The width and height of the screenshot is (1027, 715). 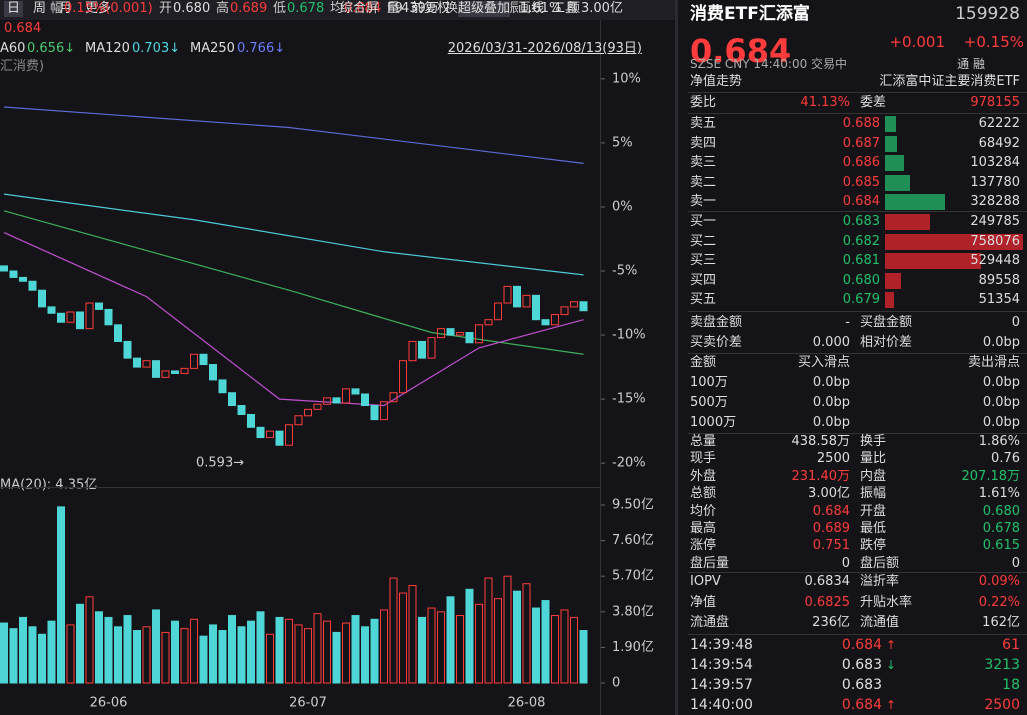 What do you see at coordinates (703, 602) in the screenshot?
I see `label: 净值` at bounding box center [703, 602].